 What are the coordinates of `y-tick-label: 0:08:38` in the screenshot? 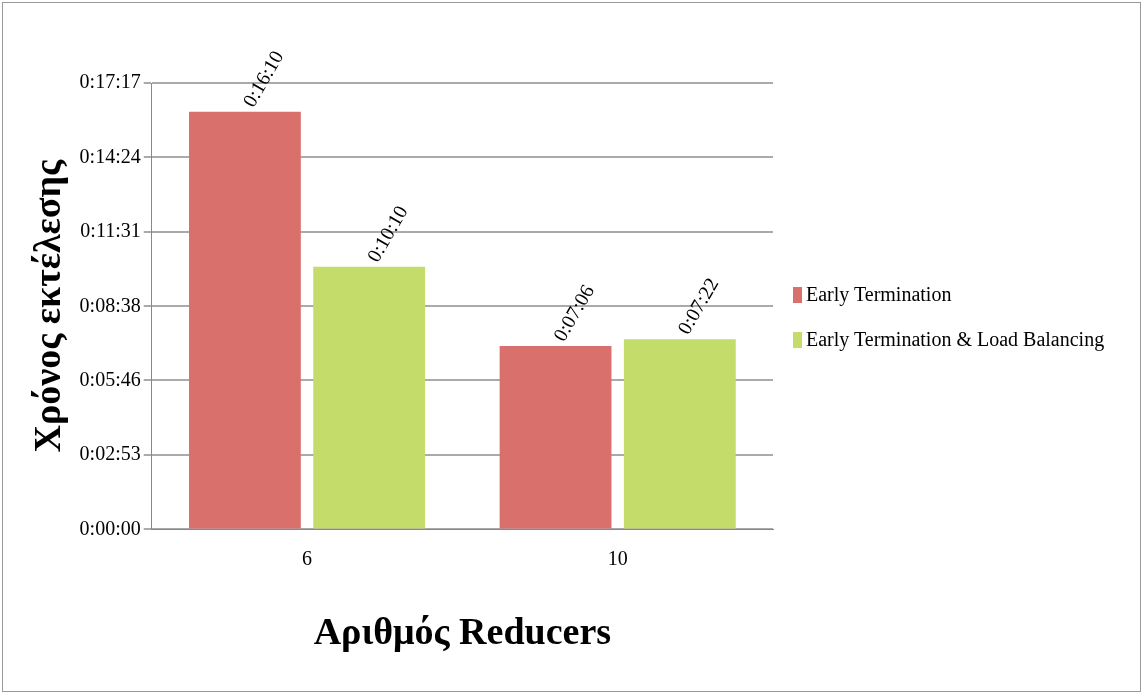 It's located at (110, 304).